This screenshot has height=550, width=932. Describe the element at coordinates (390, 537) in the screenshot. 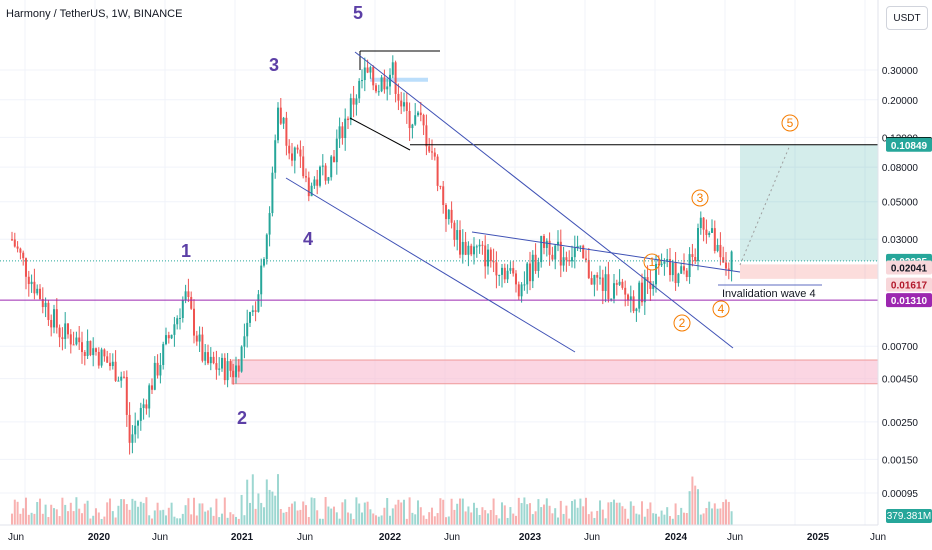

I see `x-tick-label: 2022` at that location.